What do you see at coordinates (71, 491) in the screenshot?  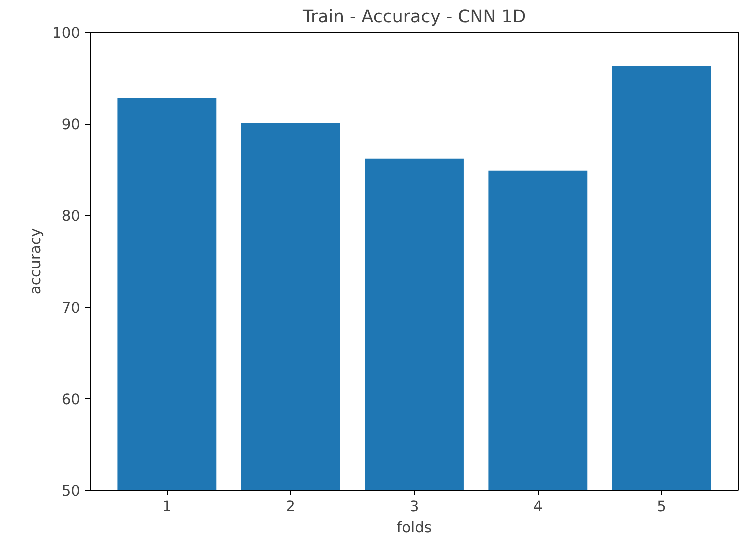 I see `y-tick-label: 50` at bounding box center [71, 491].